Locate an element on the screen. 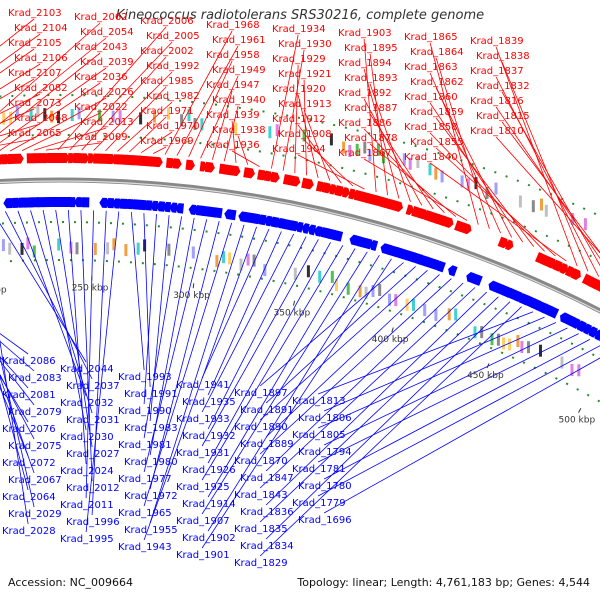  gene-label: Krad_1805 is located at coordinates (319, 435).